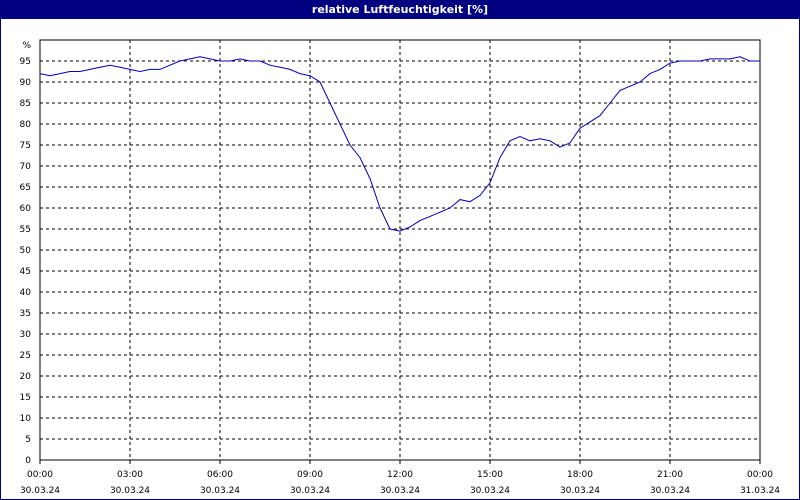 The image size is (800, 500). Describe the element at coordinates (26, 251) in the screenshot. I see `y-tick-label: 50` at that location.